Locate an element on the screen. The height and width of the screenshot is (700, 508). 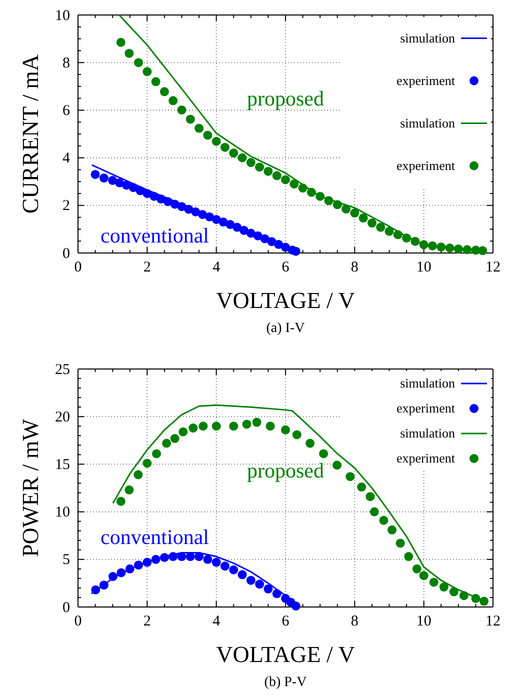
text: (b) P-V is located at coordinates (285, 682).